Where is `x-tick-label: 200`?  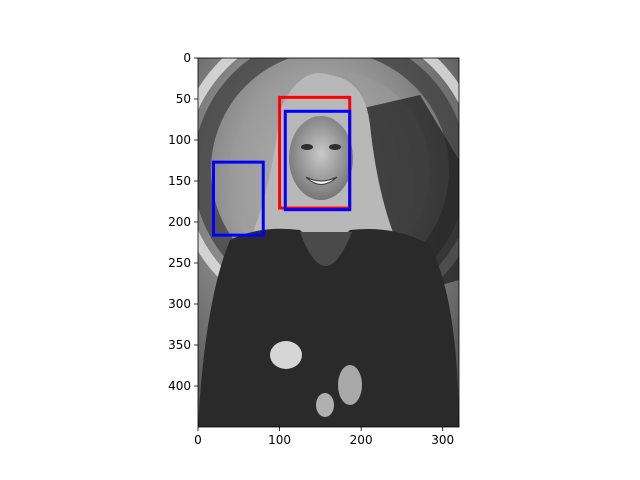
x-tick-label: 200 is located at coordinates (361, 440).